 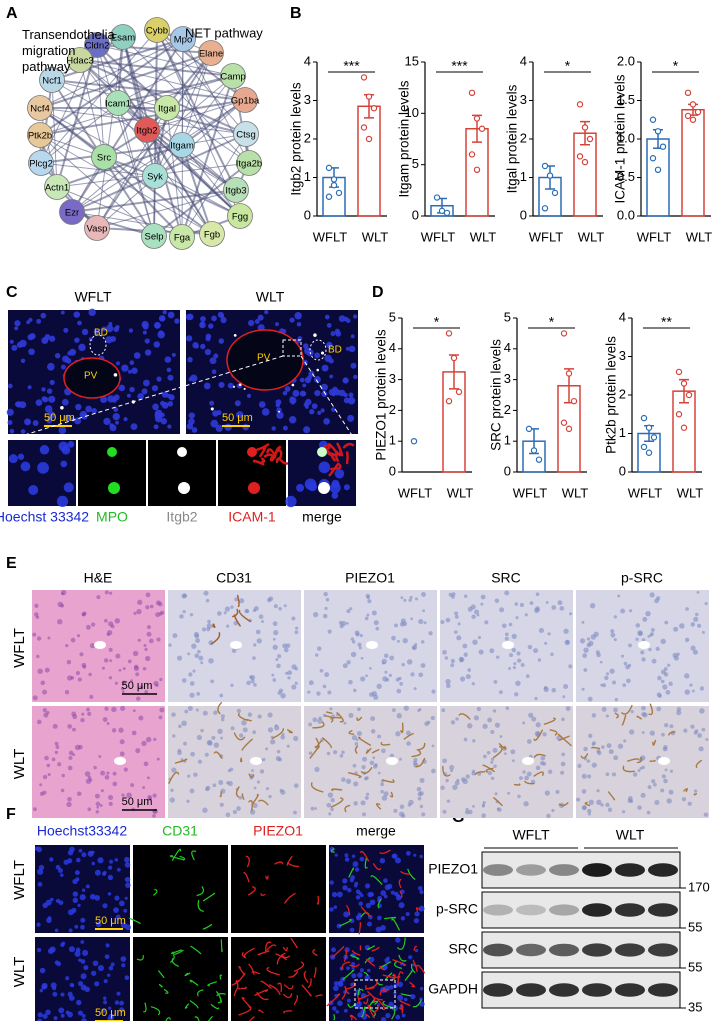 I want to click on node-label: Syk, so click(x=155, y=177).